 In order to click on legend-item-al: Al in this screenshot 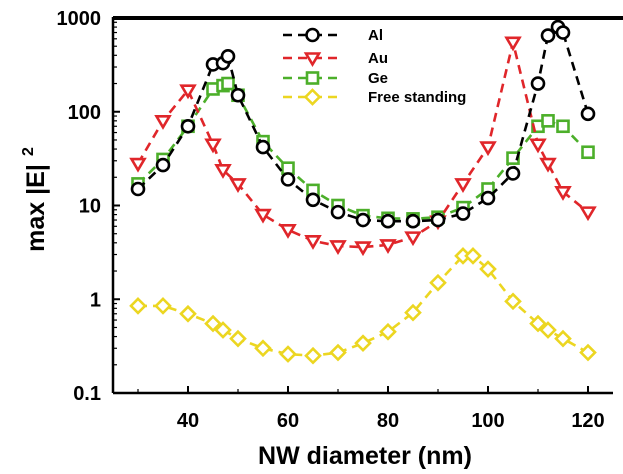, I will do `click(333, 35)`.